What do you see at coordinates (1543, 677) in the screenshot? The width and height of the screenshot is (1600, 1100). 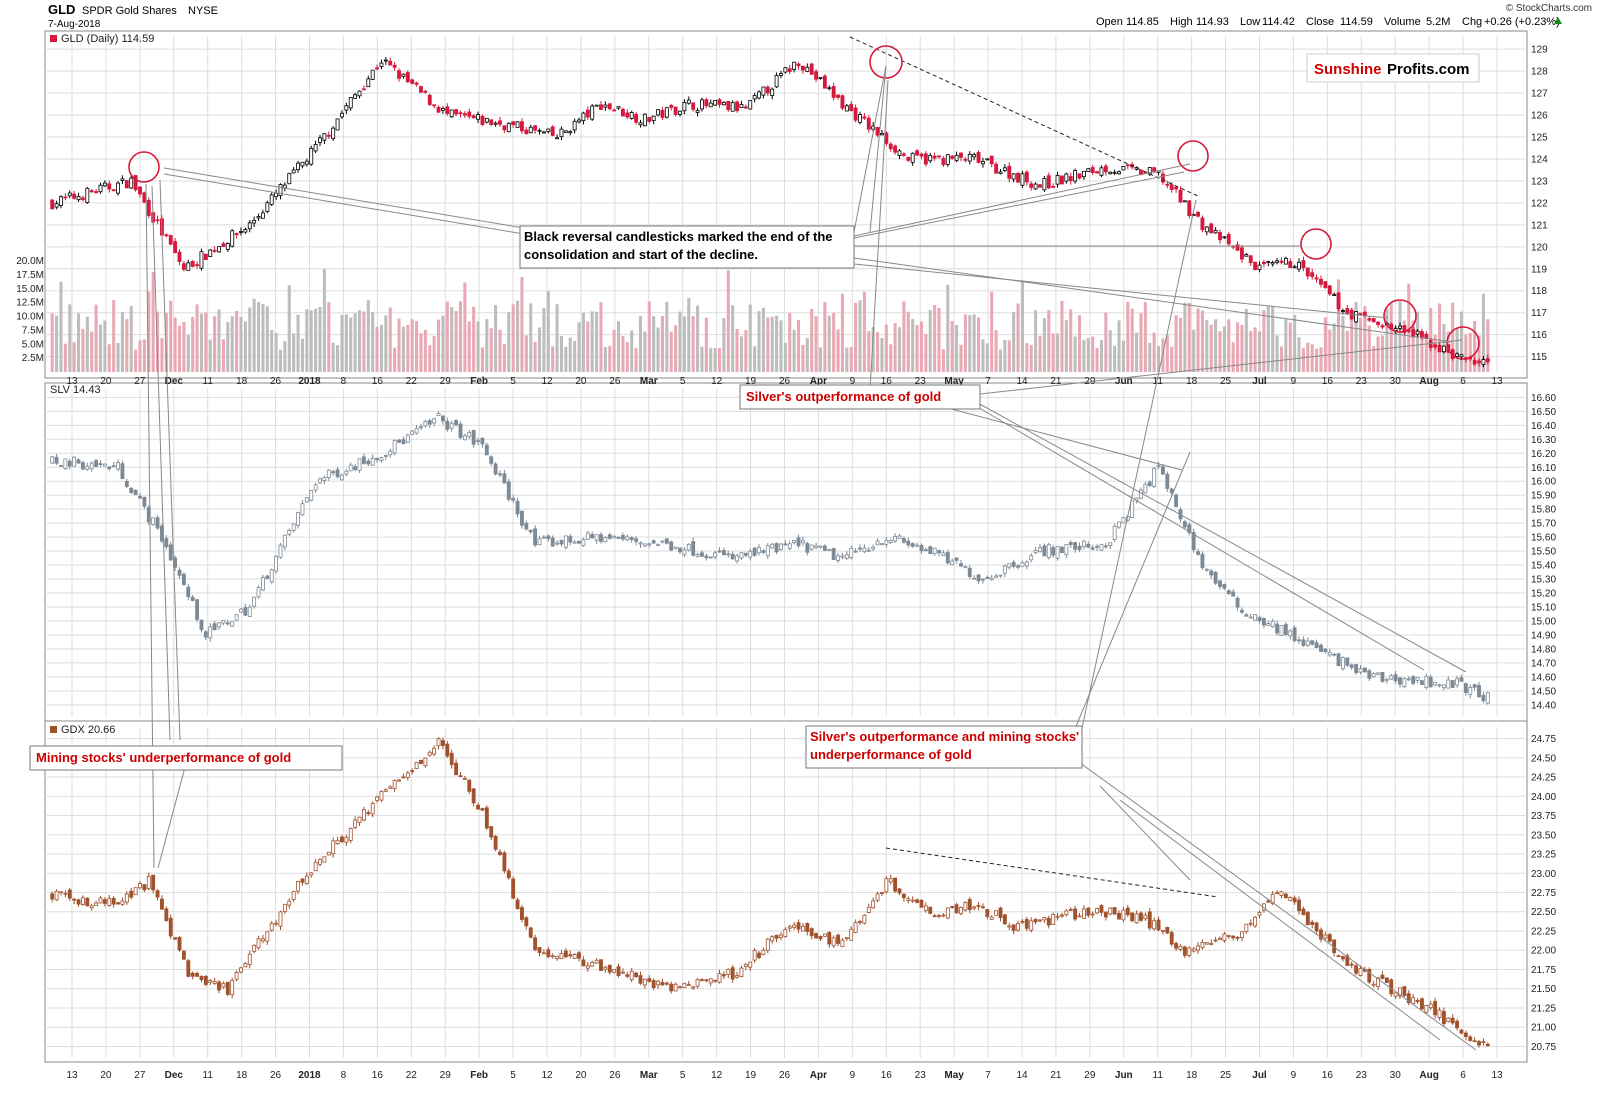 I see `y-tick-label: 14.60` at bounding box center [1543, 677].